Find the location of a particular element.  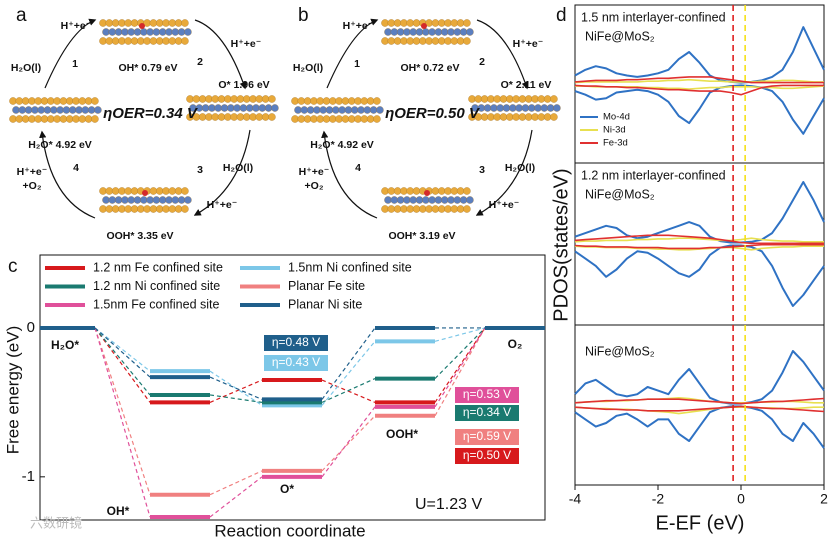

legend-label: 1.2 nm Ni confined site is located at coordinates (156, 286).